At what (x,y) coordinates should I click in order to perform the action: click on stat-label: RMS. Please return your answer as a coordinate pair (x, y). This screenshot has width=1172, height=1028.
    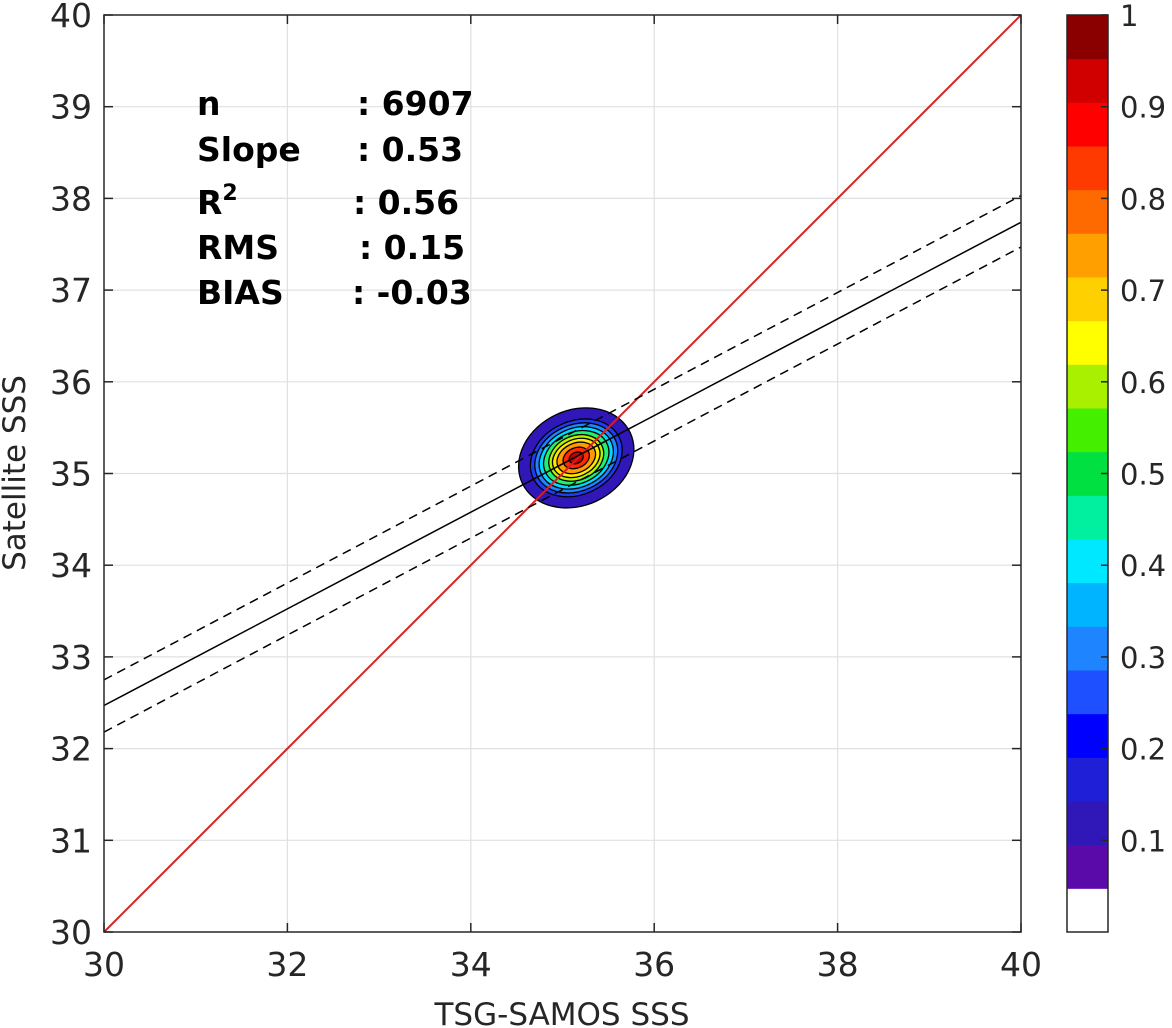
    Looking at the image, I should click on (238, 247).